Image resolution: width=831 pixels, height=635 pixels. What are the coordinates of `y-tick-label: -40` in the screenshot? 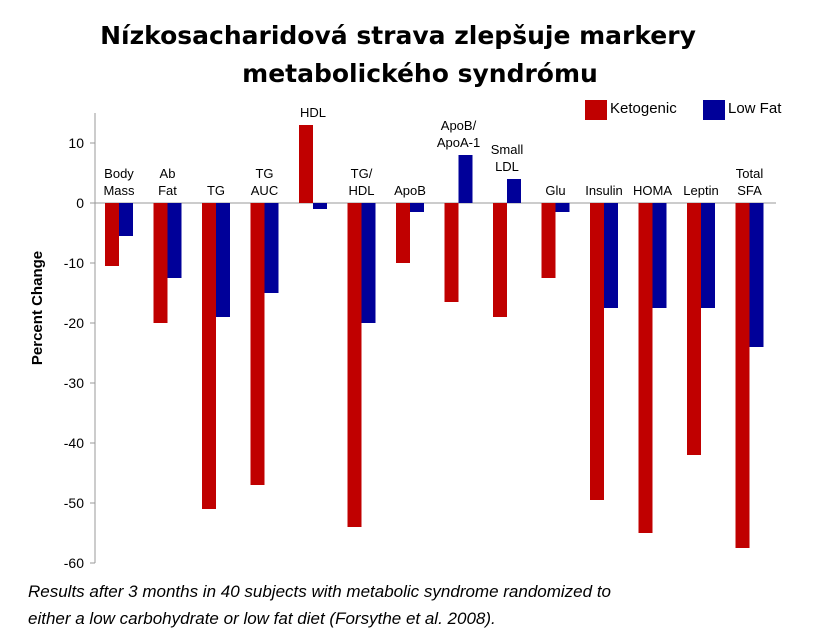 It's located at (74, 443).